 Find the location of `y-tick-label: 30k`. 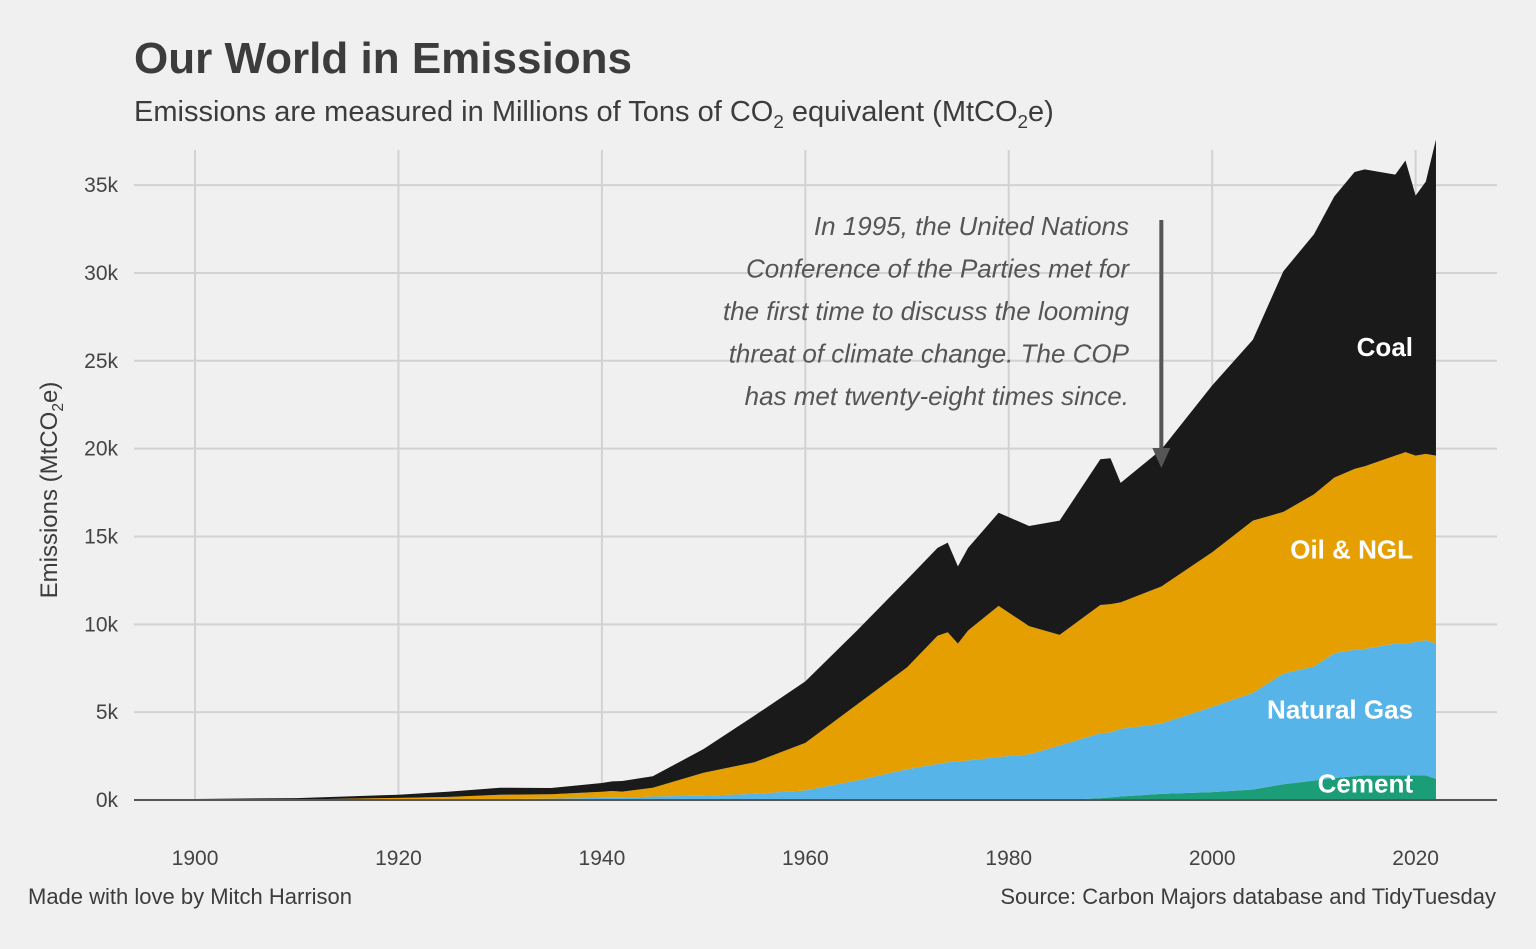

y-tick-label: 30k is located at coordinates (101, 273).